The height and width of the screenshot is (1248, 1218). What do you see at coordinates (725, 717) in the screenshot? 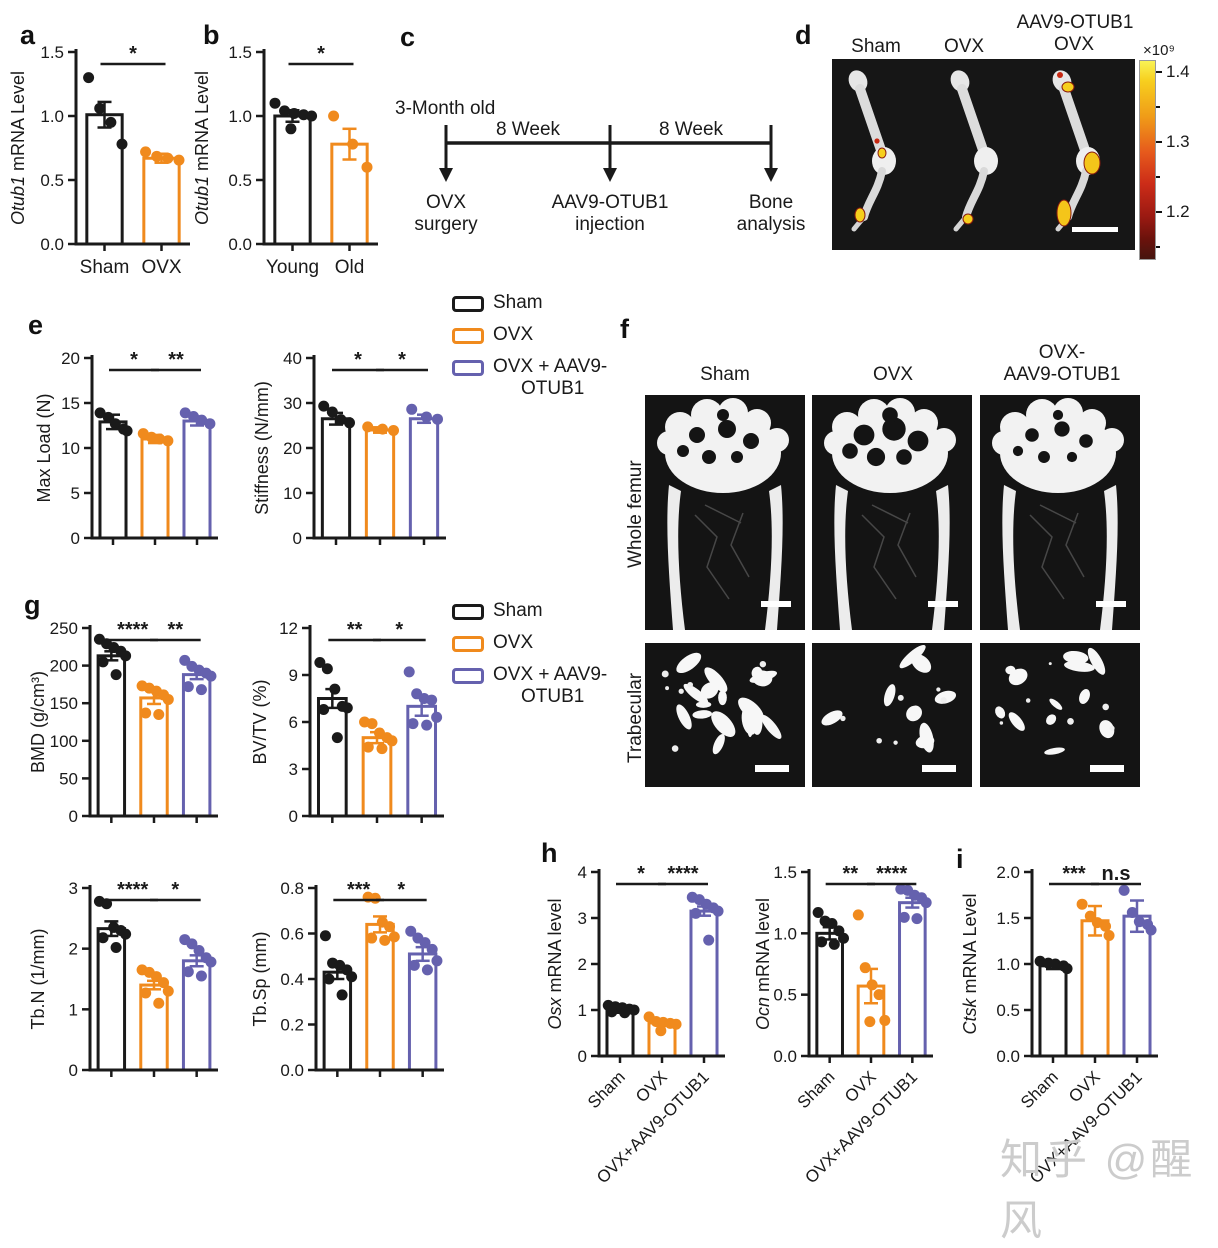
I see `trabecular-image-sham` at bounding box center [725, 717].